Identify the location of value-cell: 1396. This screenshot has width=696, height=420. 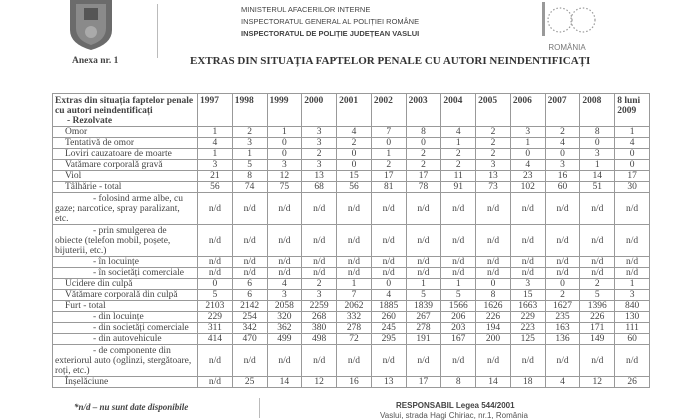
(597, 306).